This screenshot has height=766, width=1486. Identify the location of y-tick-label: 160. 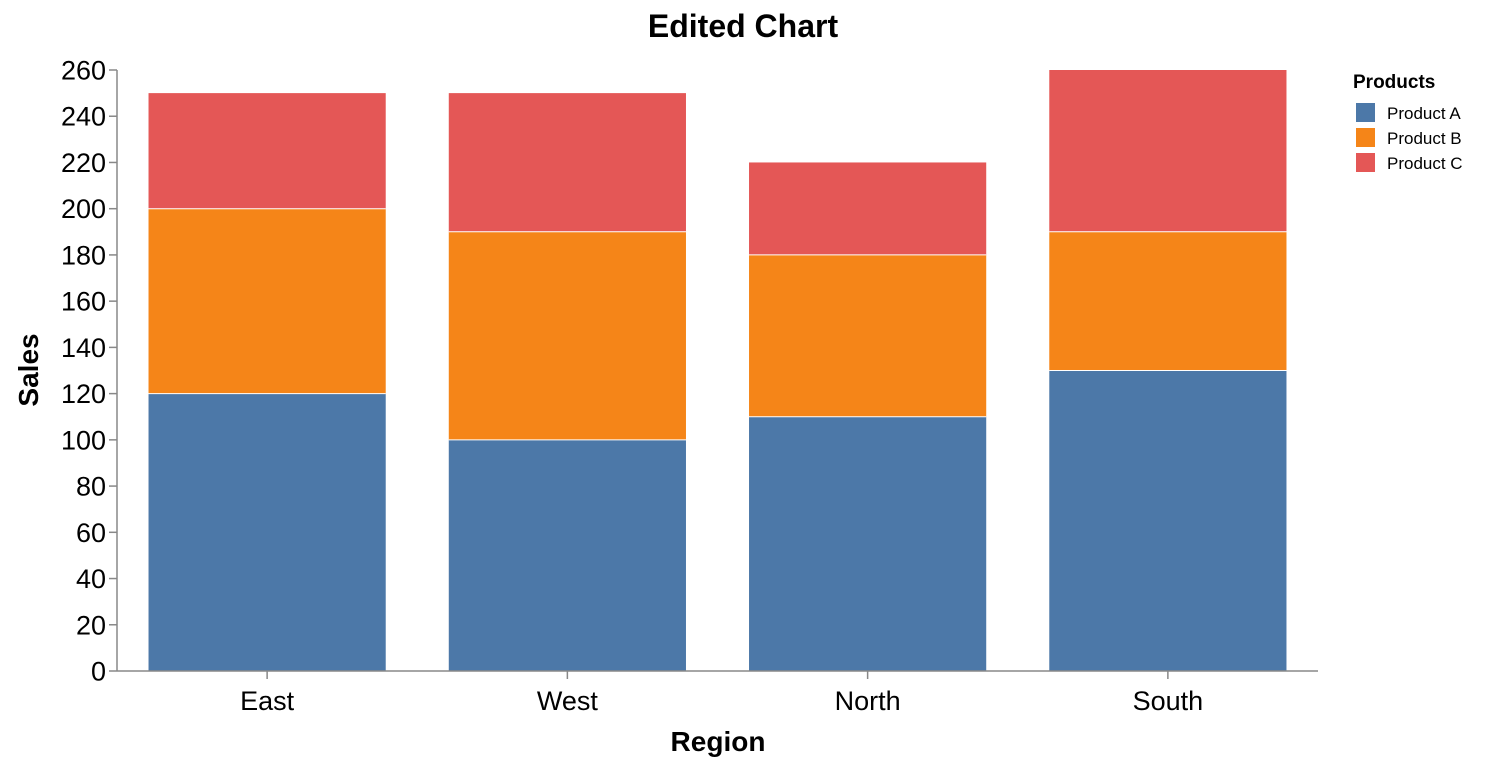
(83, 302).